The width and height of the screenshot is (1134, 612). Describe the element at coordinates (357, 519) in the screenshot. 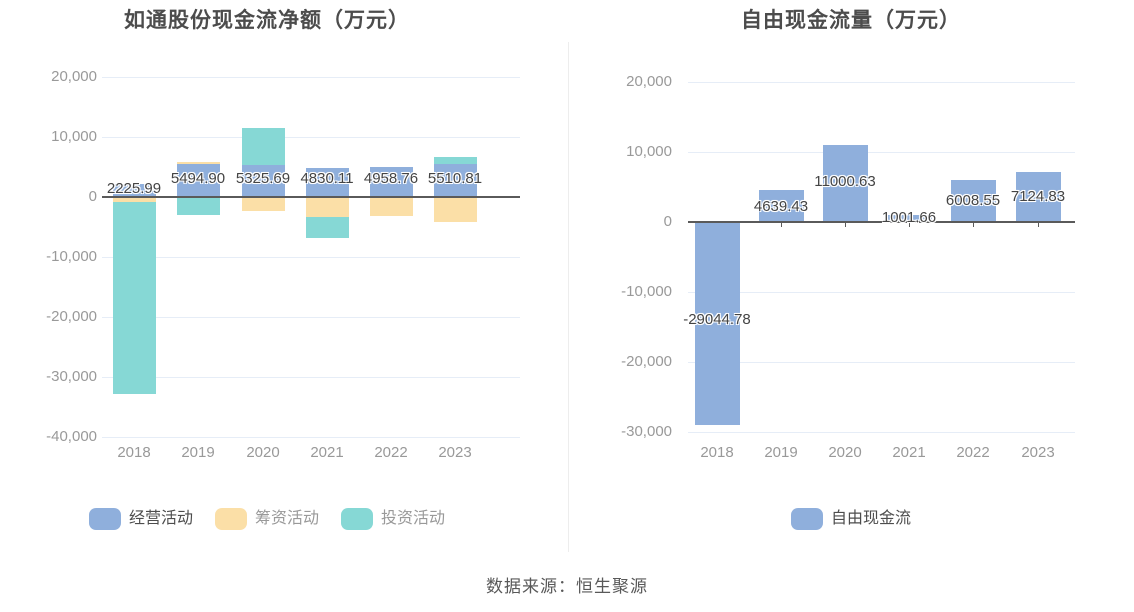

I see `legend-swatch-investing` at that location.